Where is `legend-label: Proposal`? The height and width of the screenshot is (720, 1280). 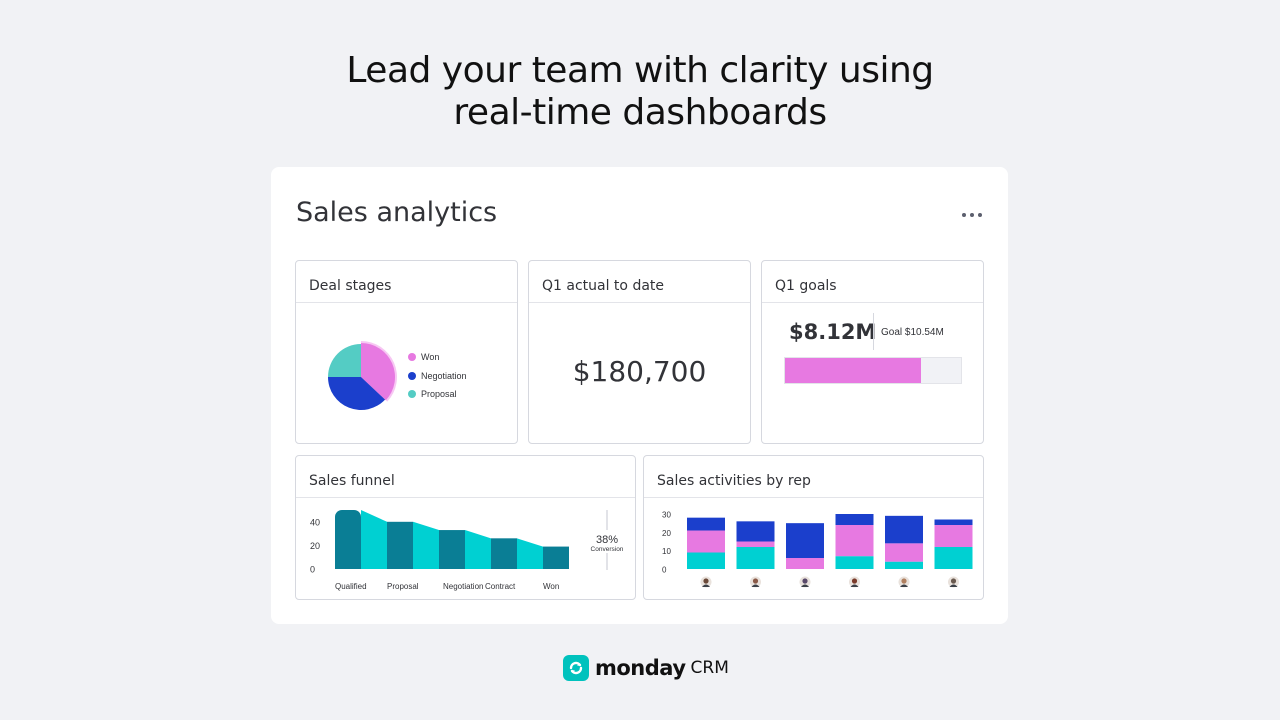
legend-label: Proposal is located at coordinates (439, 394).